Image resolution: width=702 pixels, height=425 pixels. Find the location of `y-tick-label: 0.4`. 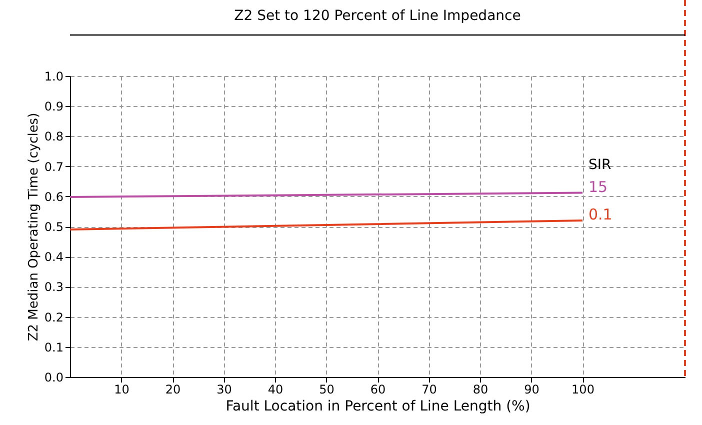

y-tick-label: 0.4 is located at coordinates (54, 257).